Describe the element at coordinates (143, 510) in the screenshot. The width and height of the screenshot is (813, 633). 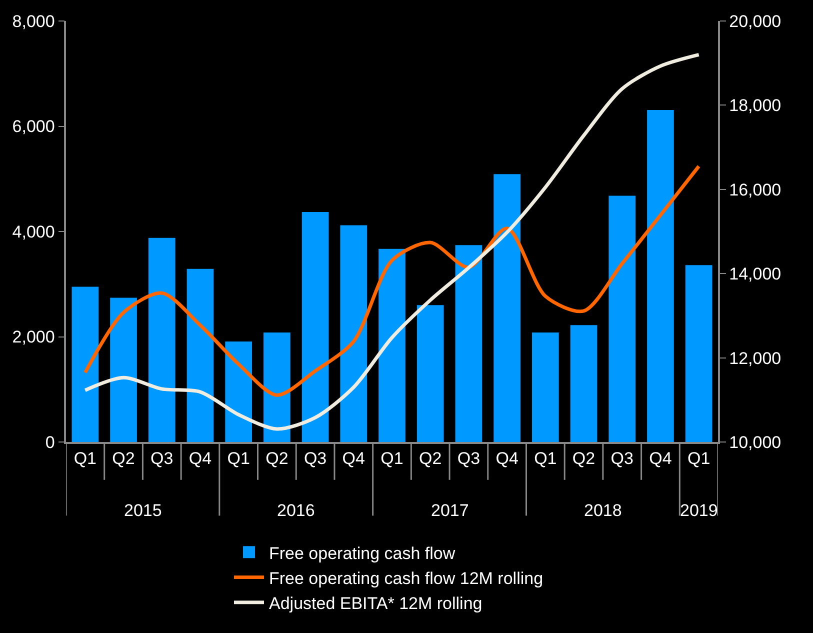
I see `text: 2015` at that location.